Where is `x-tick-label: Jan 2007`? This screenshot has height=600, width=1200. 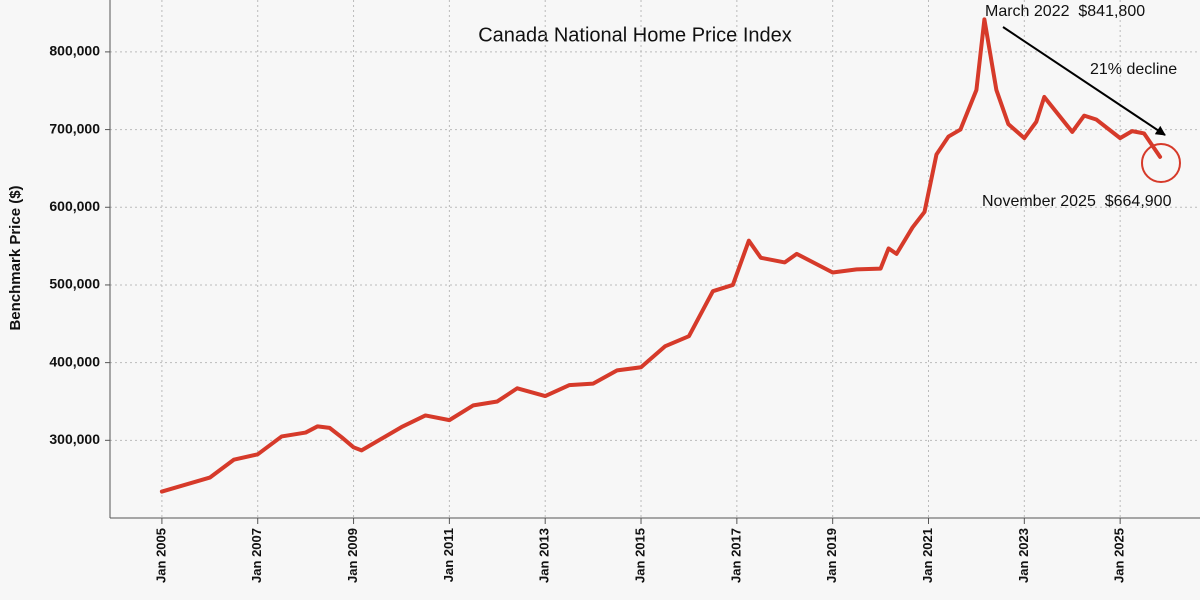
x-tick-label: Jan 2007 is located at coordinates (256, 555).